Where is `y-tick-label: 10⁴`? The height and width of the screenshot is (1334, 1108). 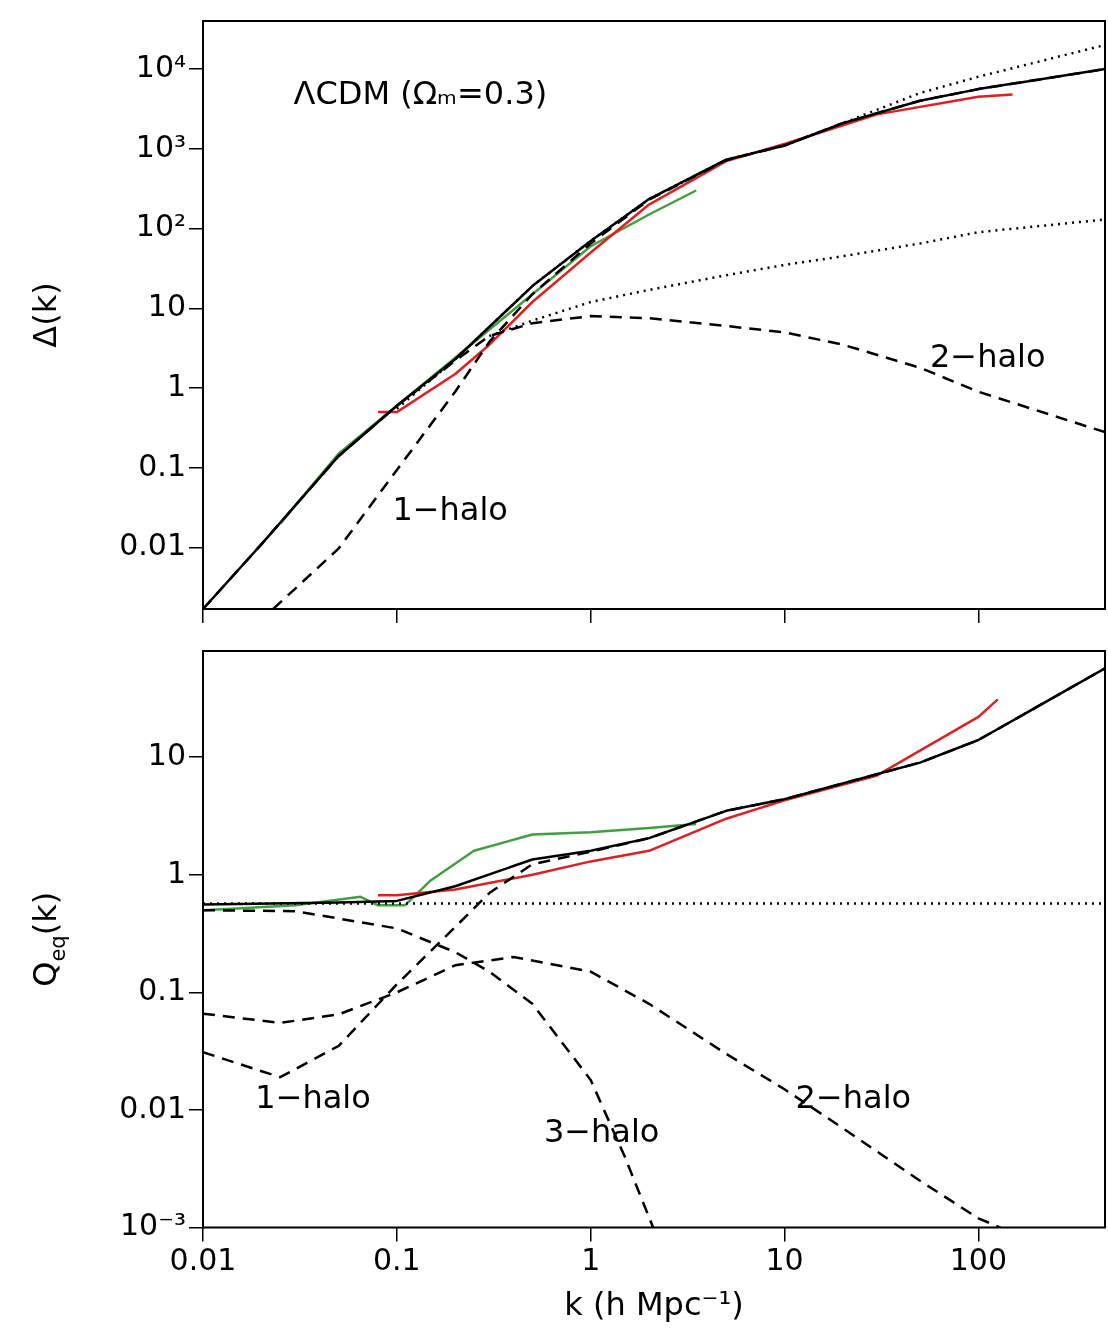 y-tick-label: 10⁴ is located at coordinates (160, 66).